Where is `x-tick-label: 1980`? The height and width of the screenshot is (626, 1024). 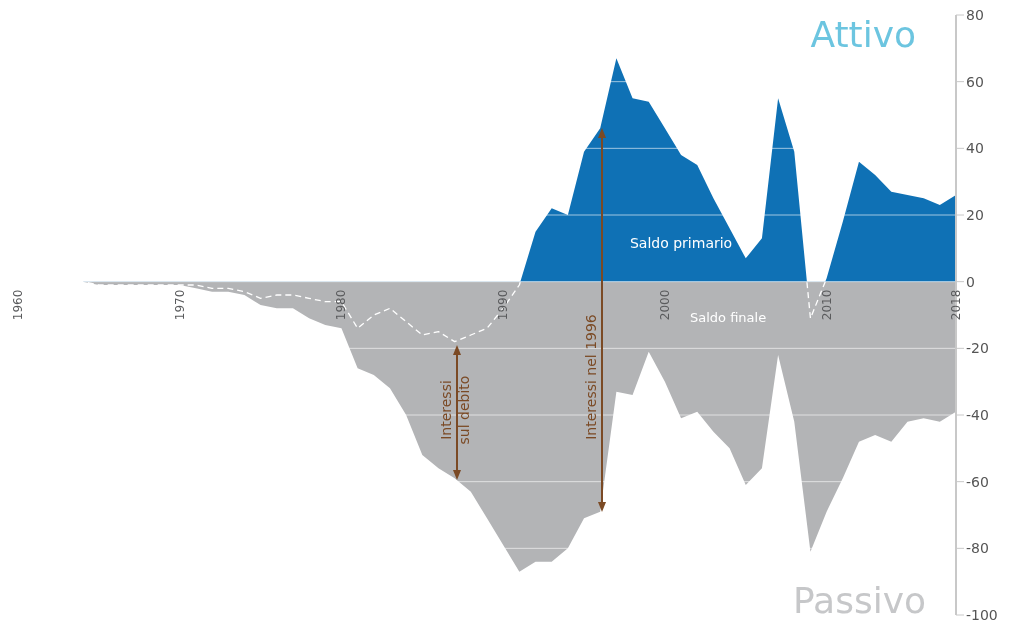
x-tick-label: 1980 is located at coordinates (341, 305).